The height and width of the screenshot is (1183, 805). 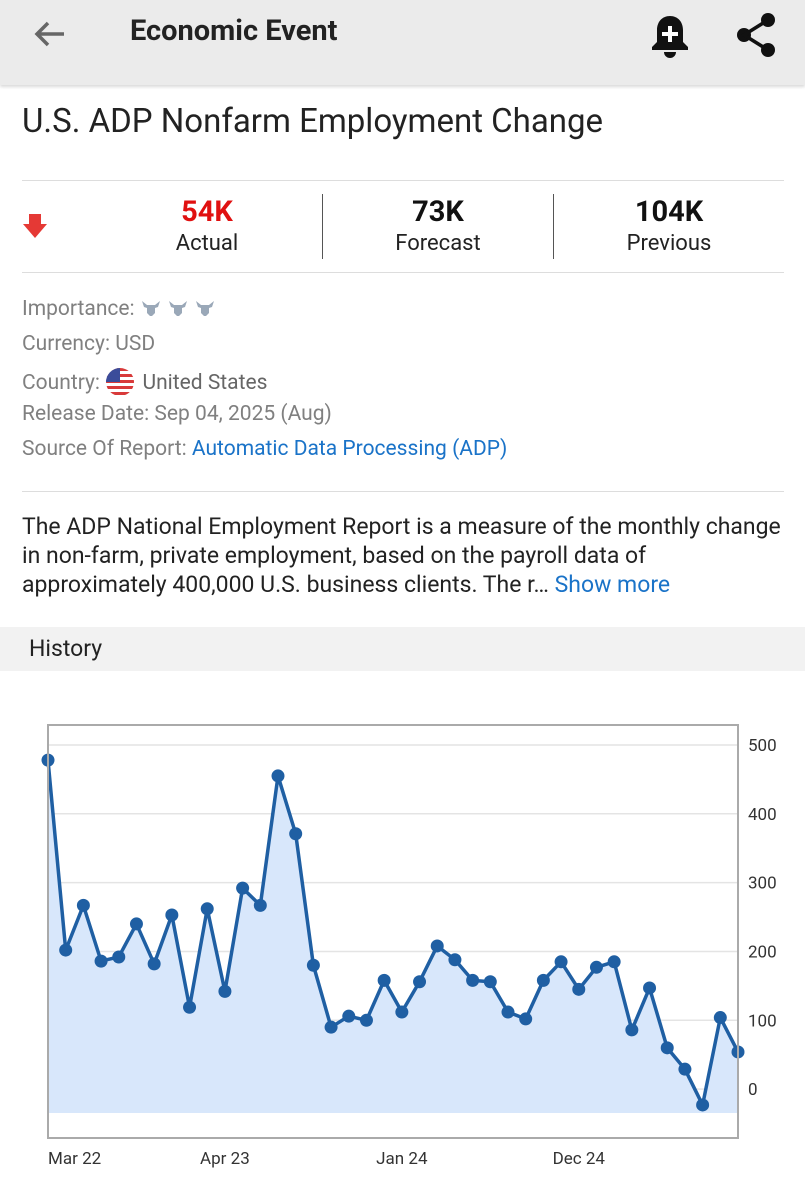 I want to click on label: Source Of Report:, so click(x=104, y=449).